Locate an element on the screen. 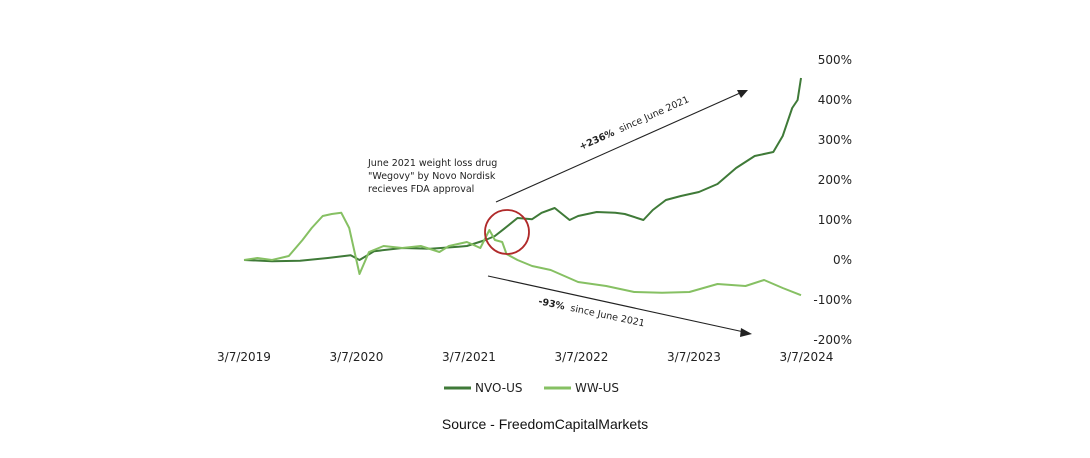  up-arrow-suffix: since June 2021 is located at coordinates (654, 114).